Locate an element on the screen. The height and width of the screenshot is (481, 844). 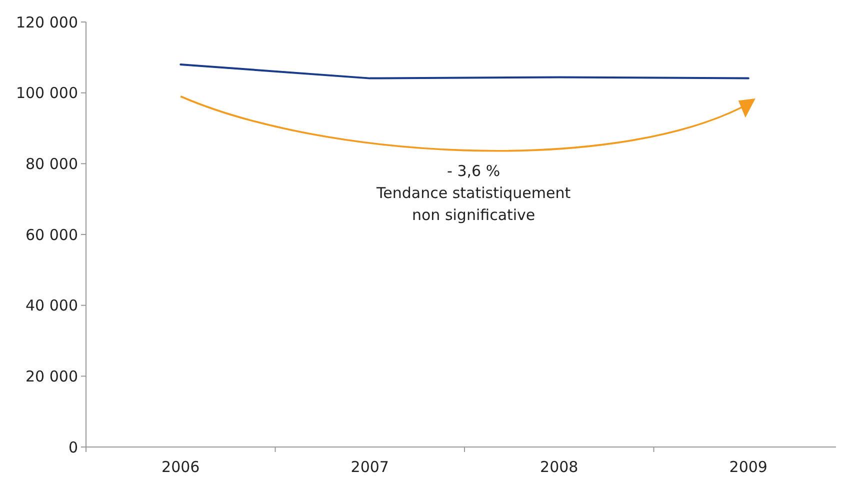
x-tick-label: 2009 is located at coordinates (748, 467).